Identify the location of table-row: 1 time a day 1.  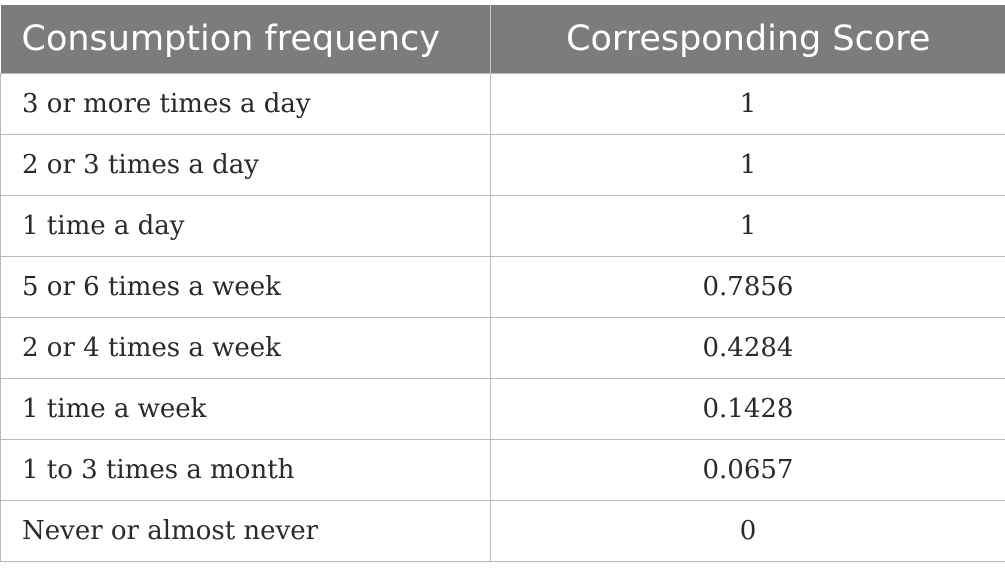
(502, 226).